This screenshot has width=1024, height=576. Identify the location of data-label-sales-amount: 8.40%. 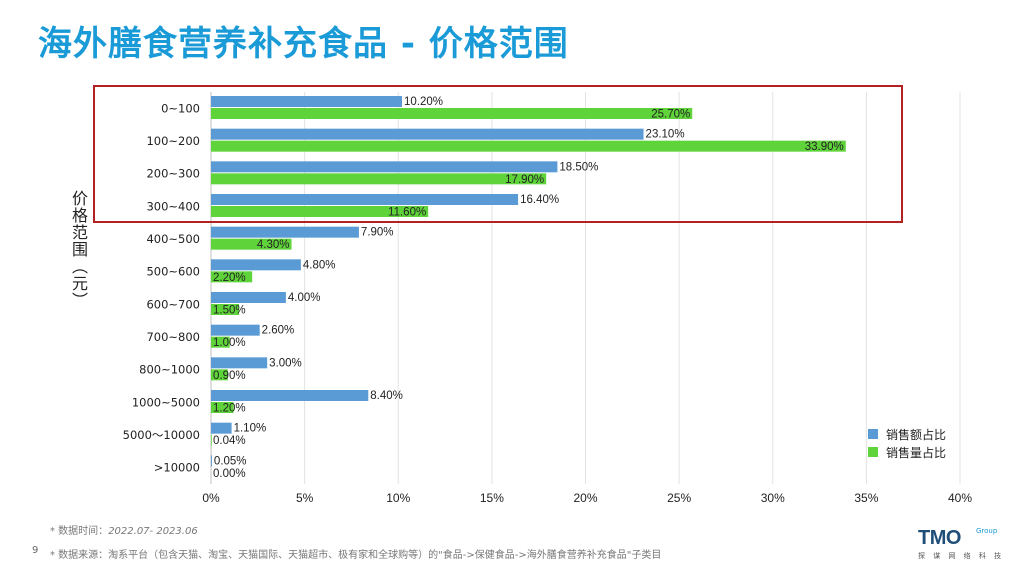
(386, 396).